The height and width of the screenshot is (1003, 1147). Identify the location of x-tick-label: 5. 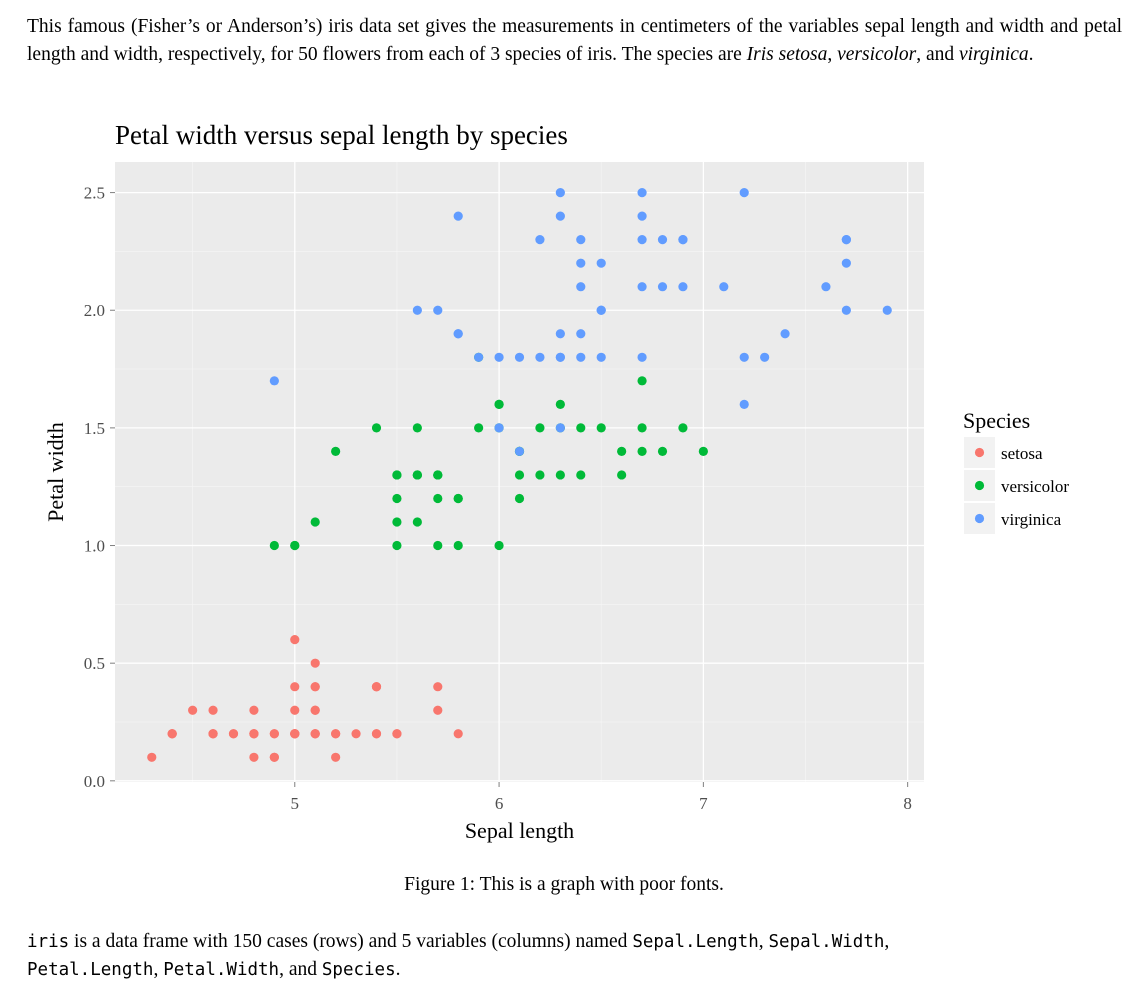
(295, 803).